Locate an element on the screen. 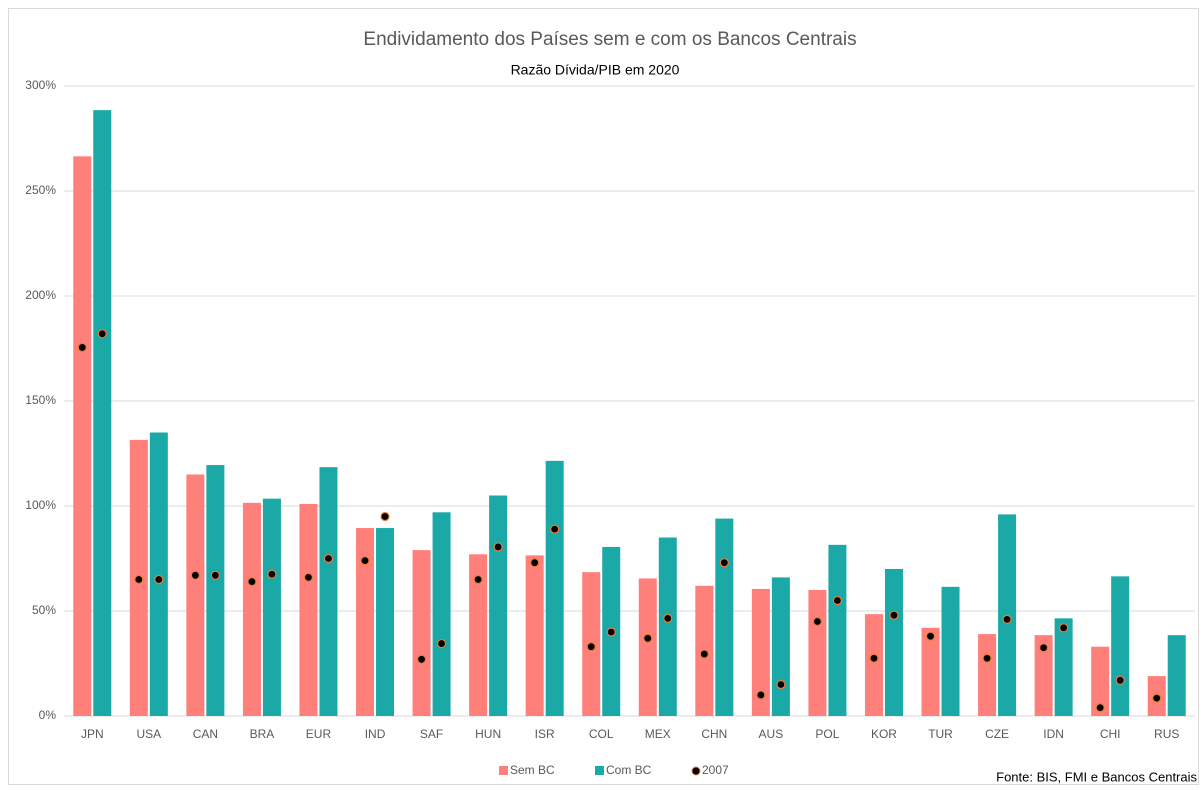 This screenshot has height=790, width=1203. x-tick-label: CZE is located at coordinates (997, 734).